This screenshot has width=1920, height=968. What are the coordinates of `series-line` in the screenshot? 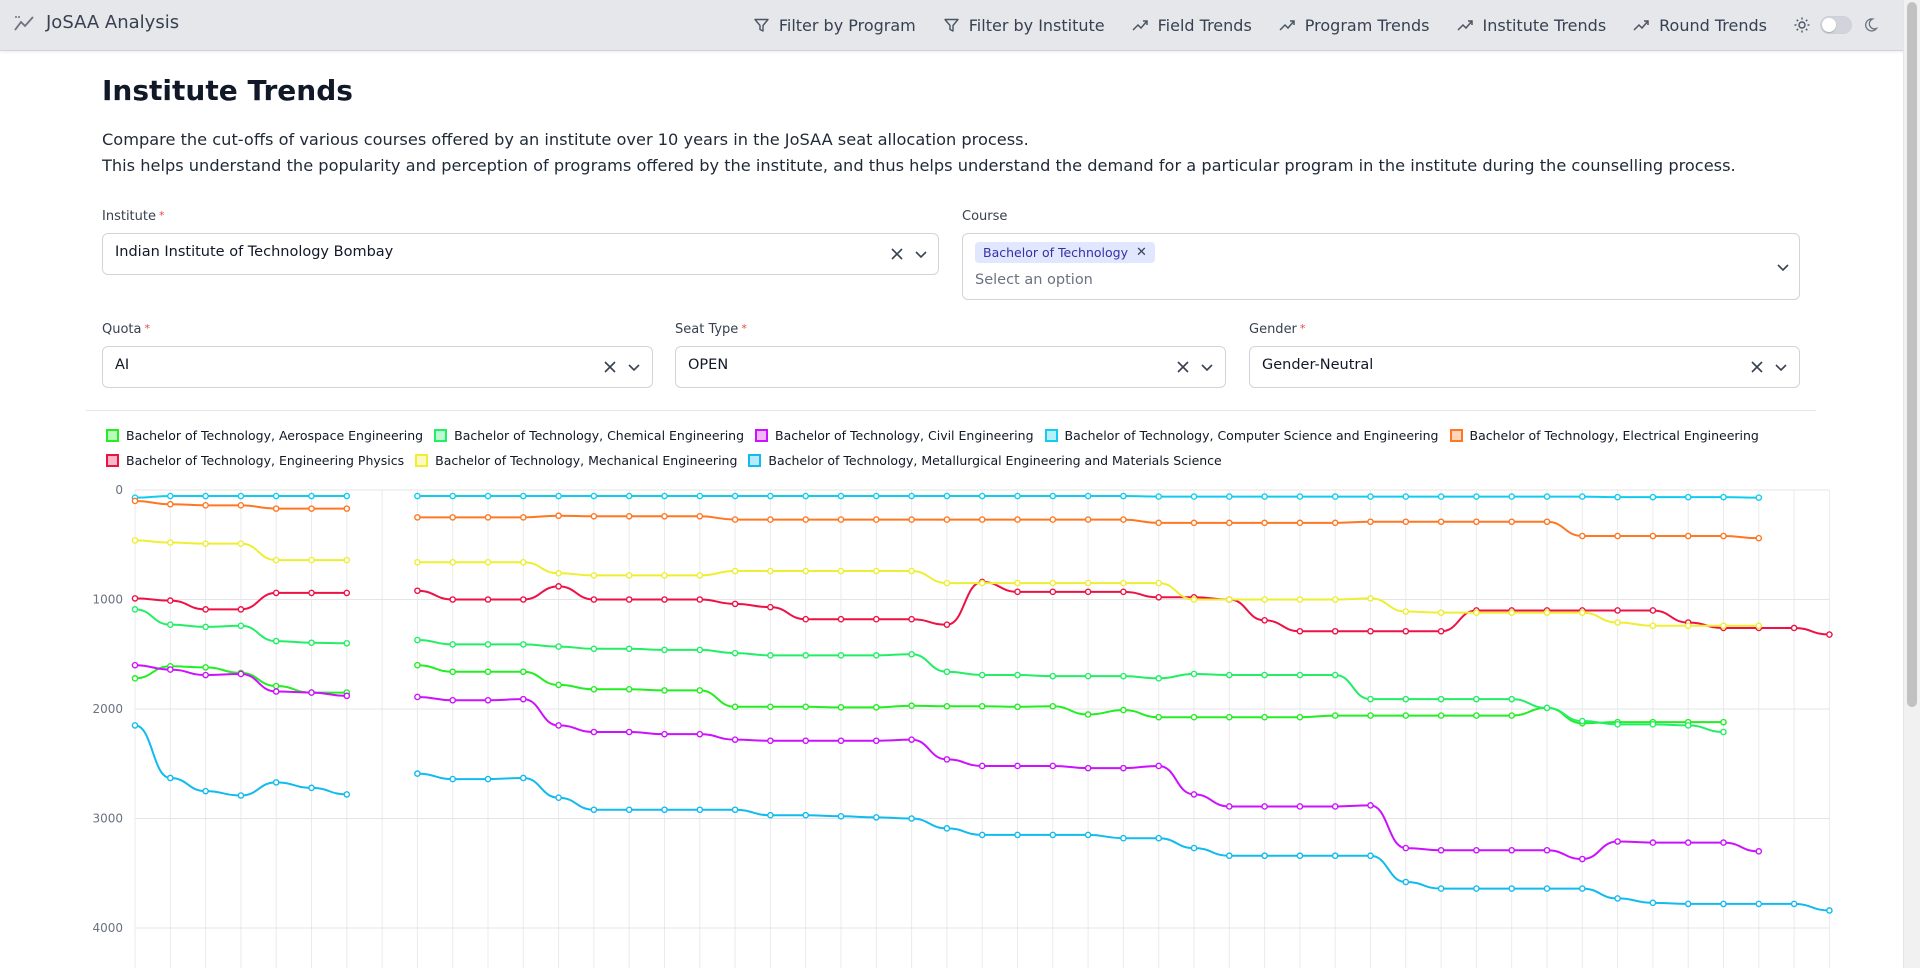 It's located at (1070, 694).